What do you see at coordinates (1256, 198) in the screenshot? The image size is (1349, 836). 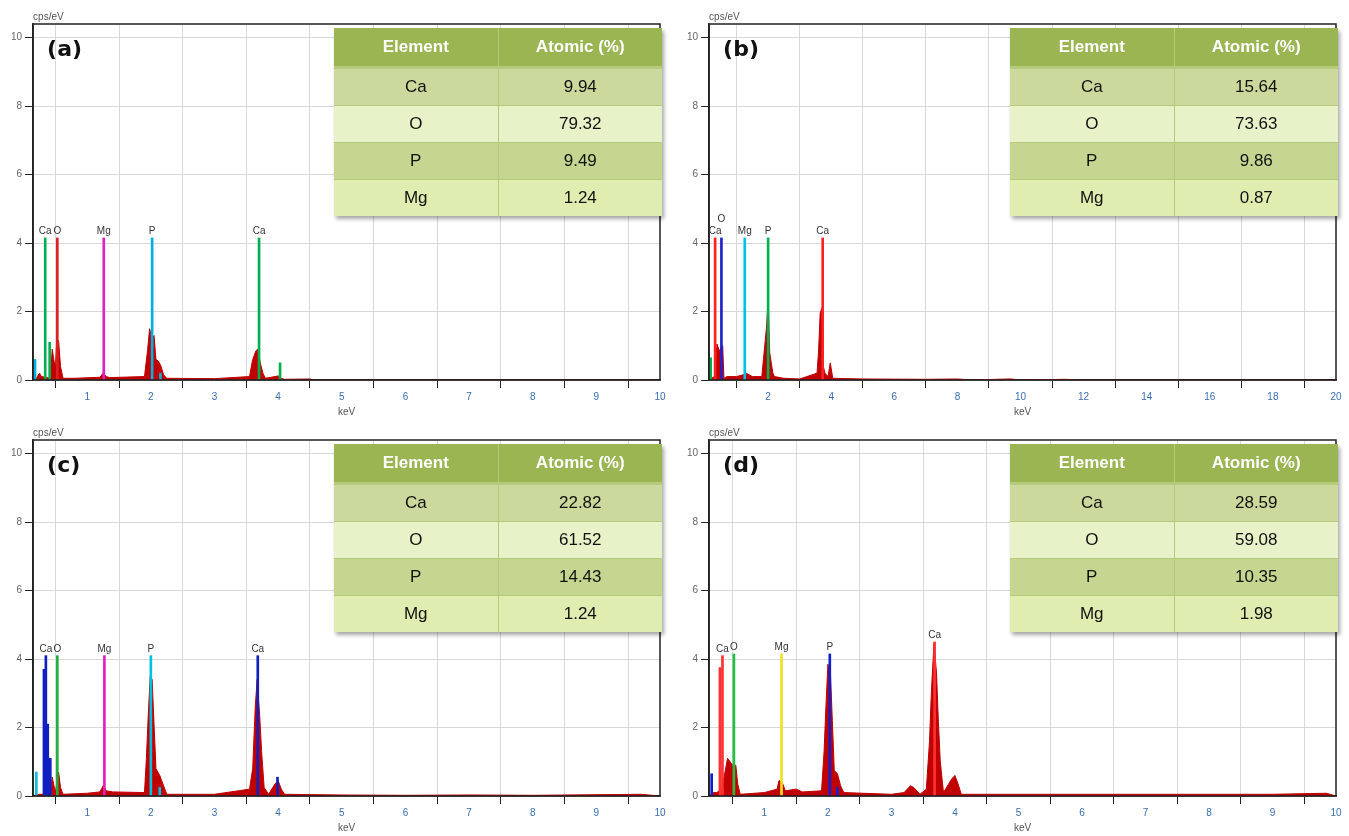 I see `annotation: 0.87` at bounding box center [1256, 198].